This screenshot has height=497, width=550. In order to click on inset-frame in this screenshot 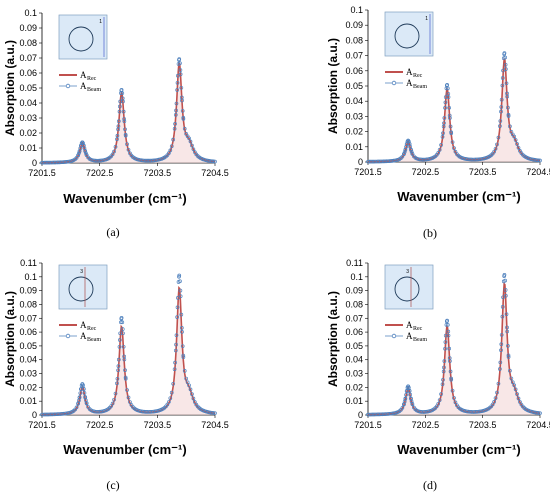, I will do `click(409, 34)`.